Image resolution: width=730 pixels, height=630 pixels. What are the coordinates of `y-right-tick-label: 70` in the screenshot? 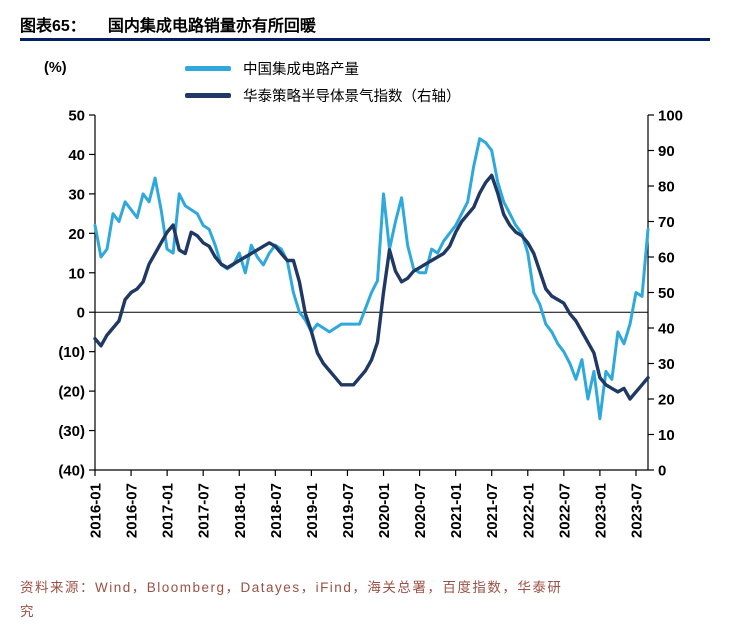 It's located at (666, 222).